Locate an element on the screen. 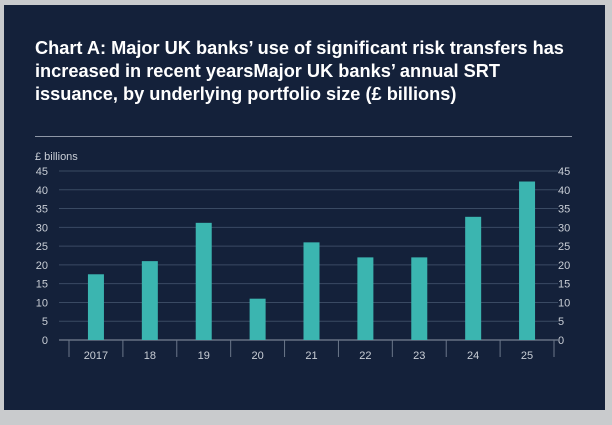 Image resolution: width=612 pixels, height=425 pixels. x-tick-label-2017: 2017 is located at coordinates (96, 356).